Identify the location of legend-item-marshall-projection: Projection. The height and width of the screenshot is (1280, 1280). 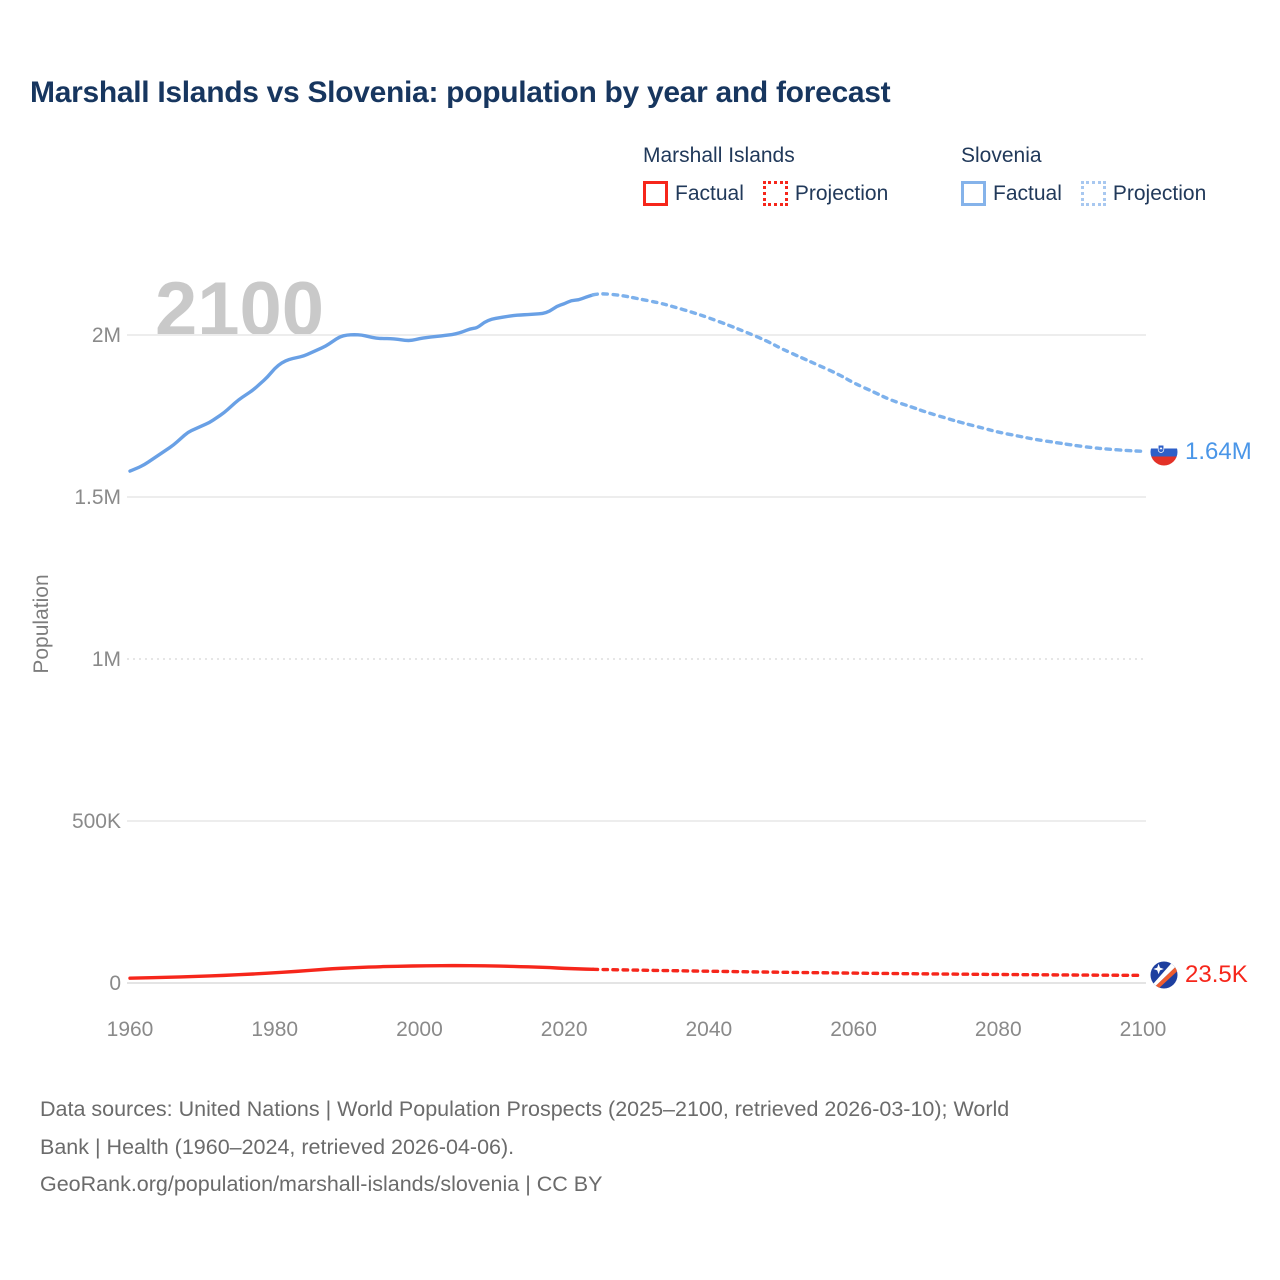
(825, 193).